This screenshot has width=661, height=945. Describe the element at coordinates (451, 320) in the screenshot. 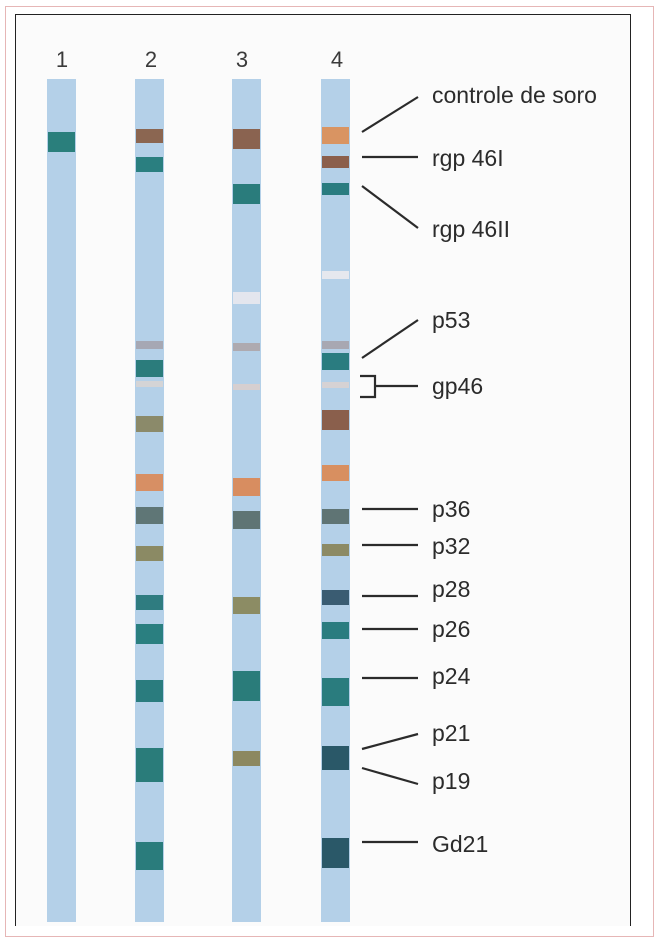

I see `label-p53: p53` at that location.